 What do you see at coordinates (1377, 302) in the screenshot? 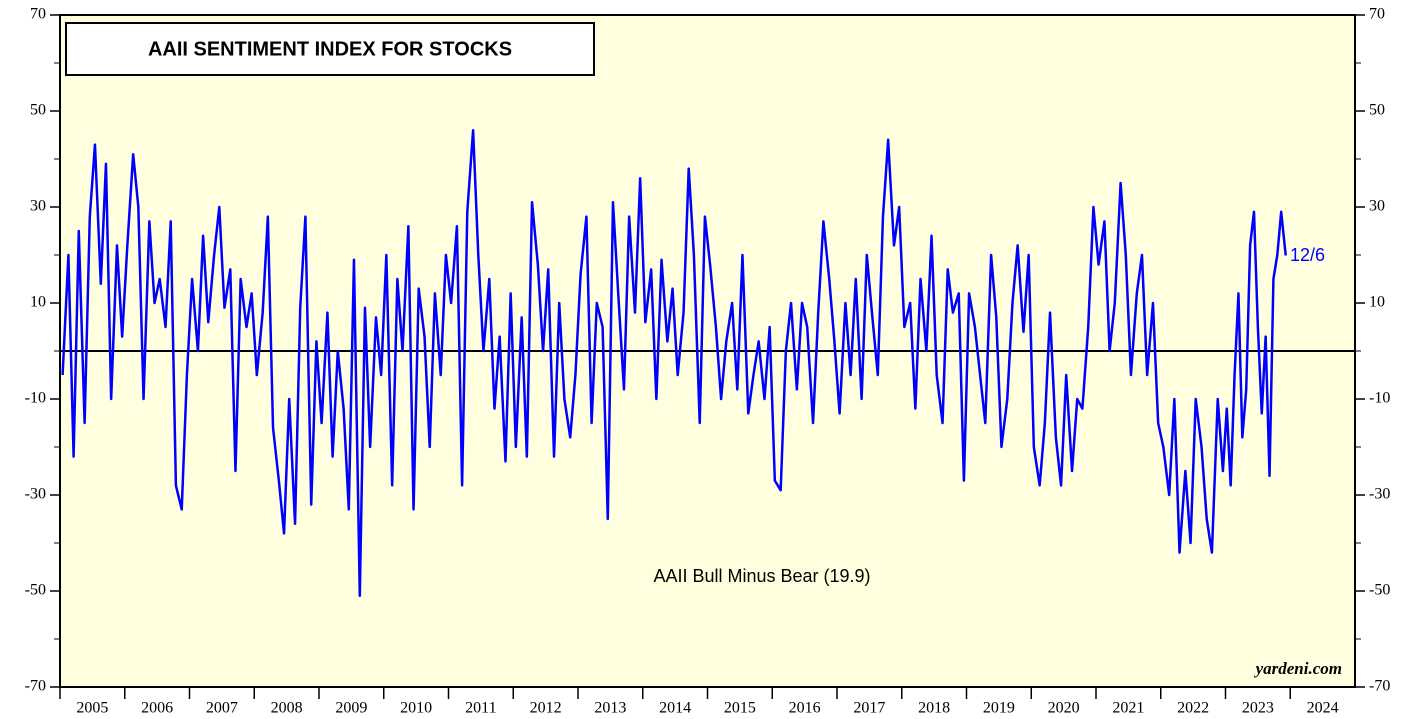
I see `y2-tick-label: 10` at bounding box center [1377, 302].